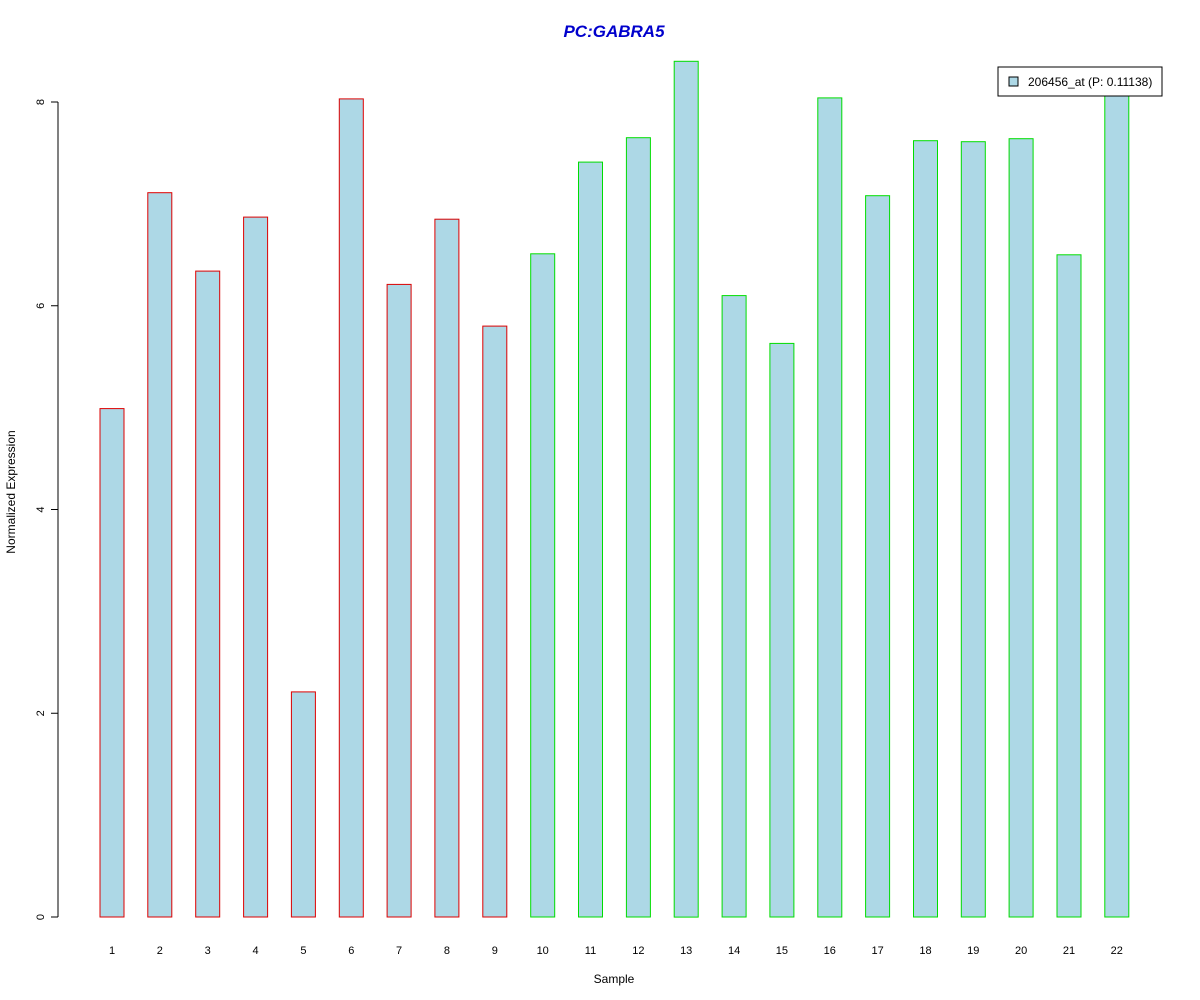  Describe the element at coordinates (41, 917) in the screenshot. I see `y-tick-label: 0` at that location.